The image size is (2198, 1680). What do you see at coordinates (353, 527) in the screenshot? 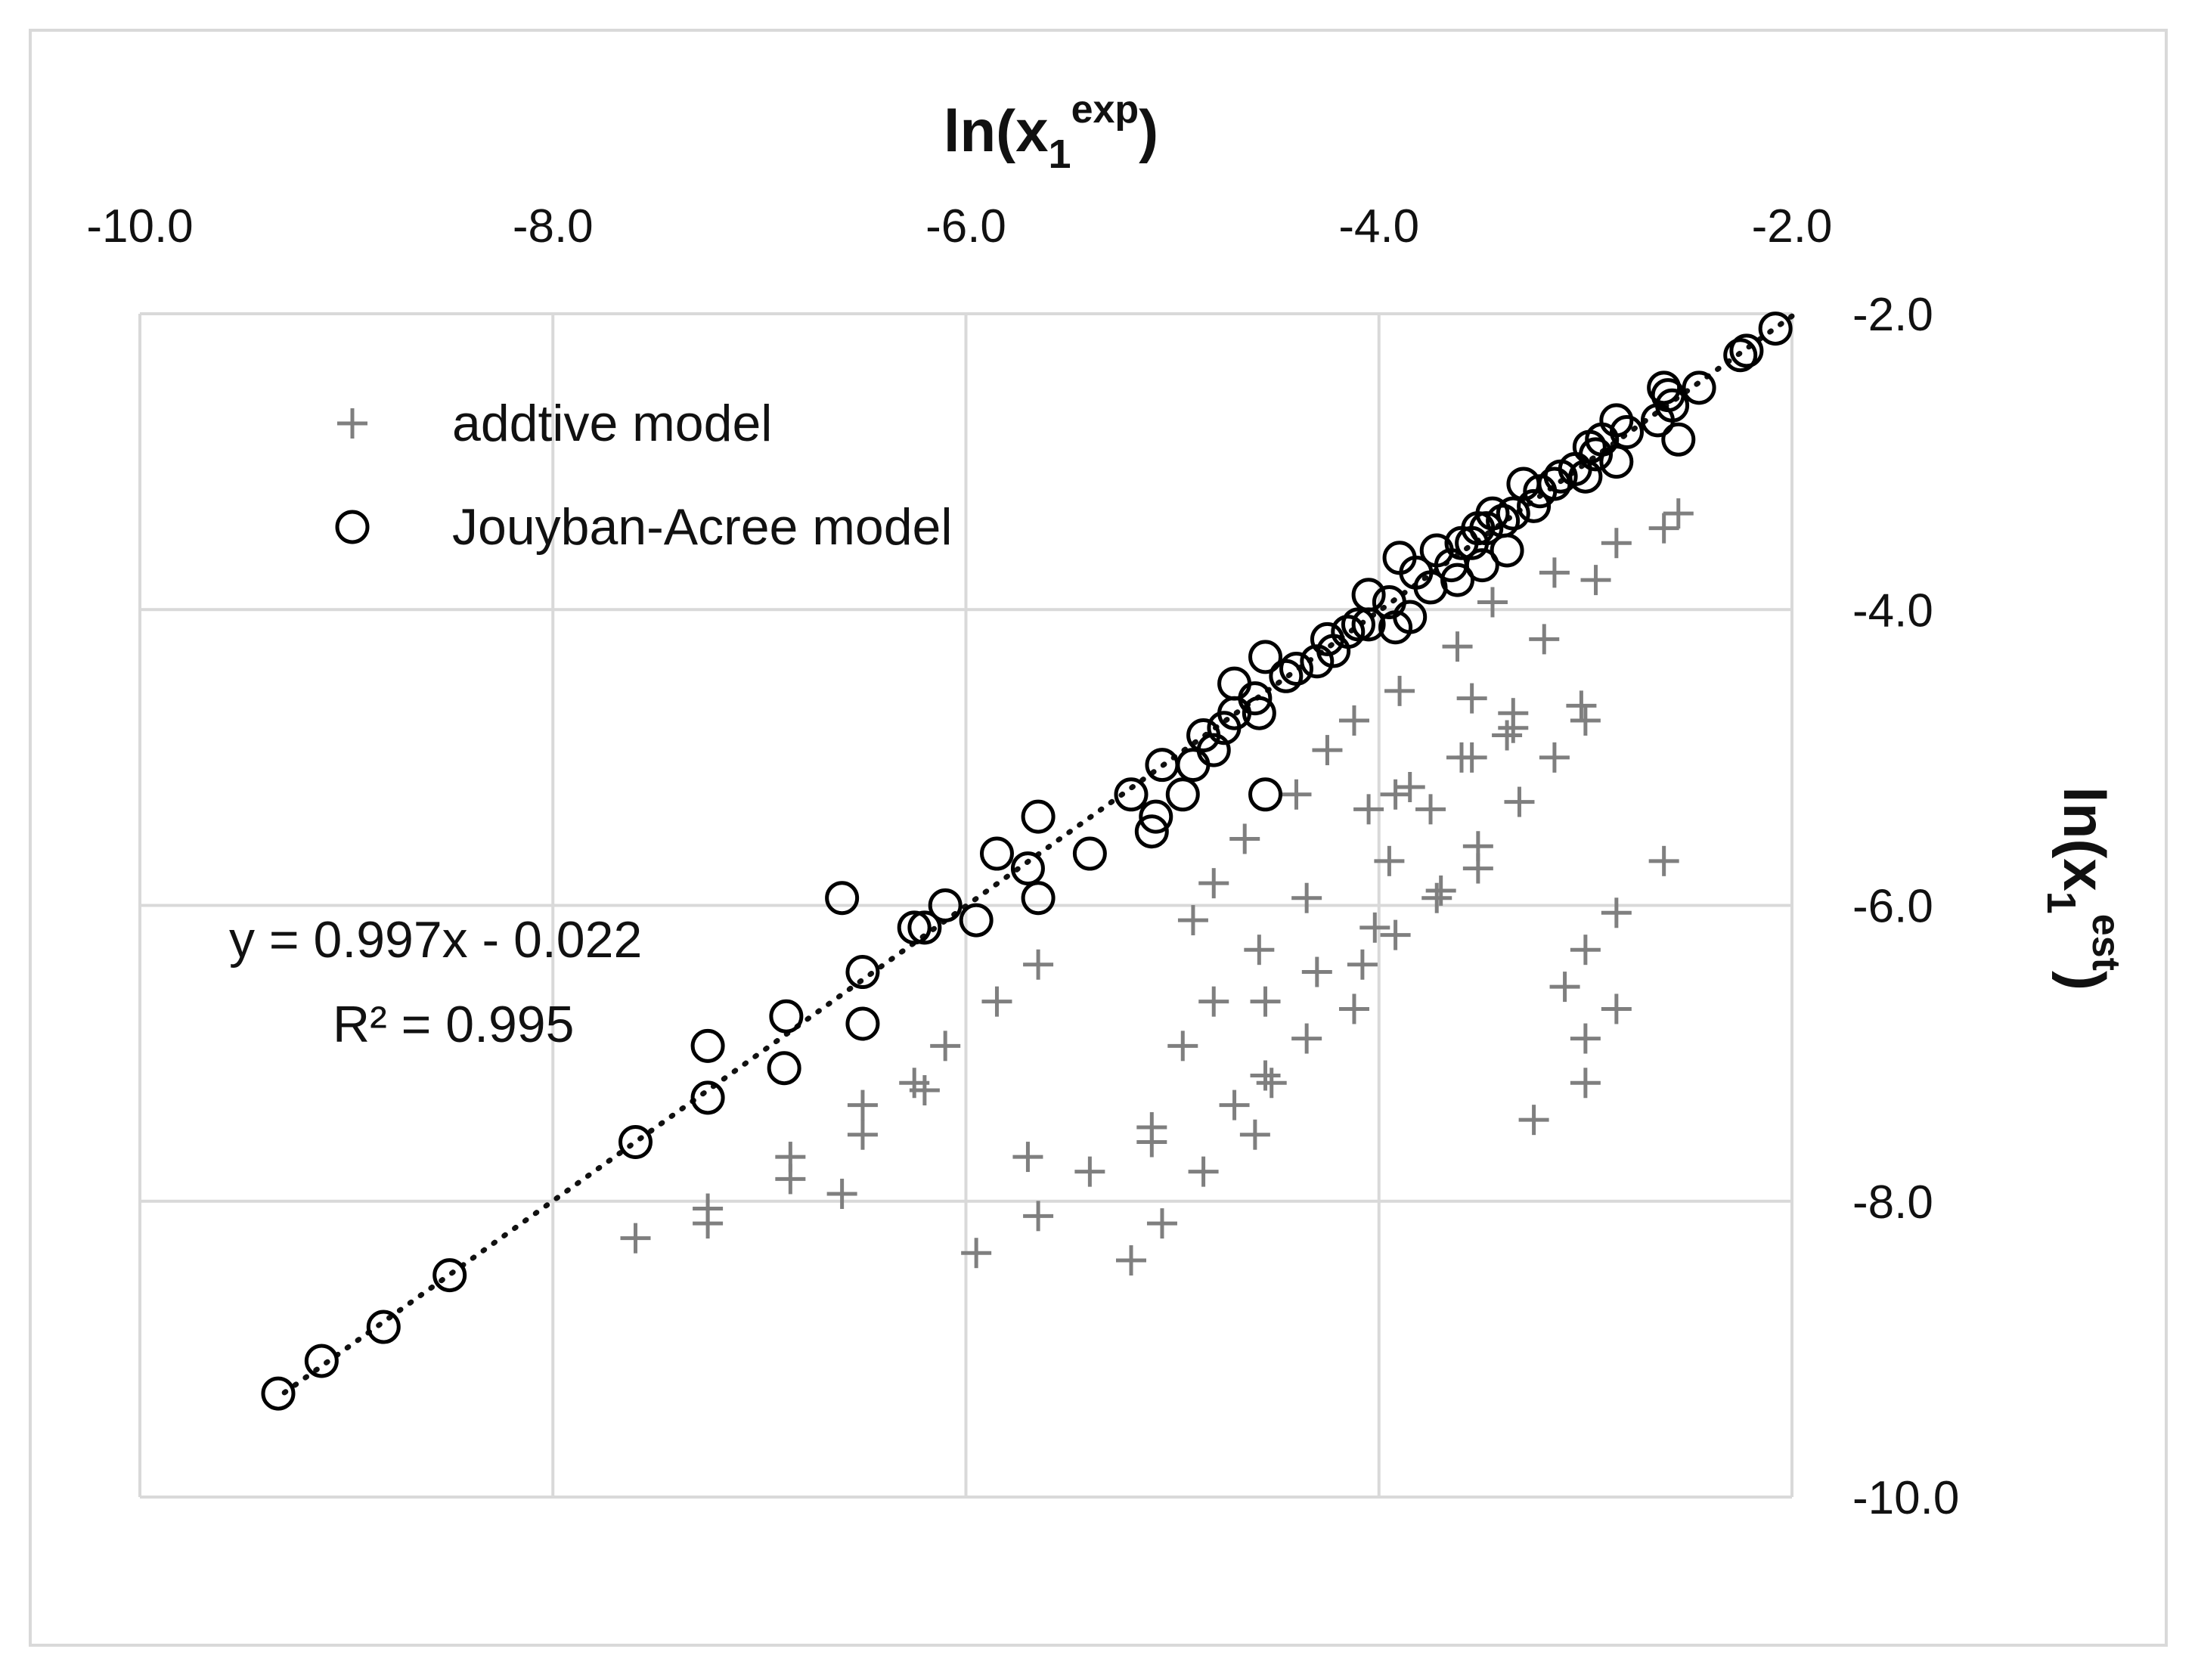
I see `legend-circle-marker` at bounding box center [353, 527].